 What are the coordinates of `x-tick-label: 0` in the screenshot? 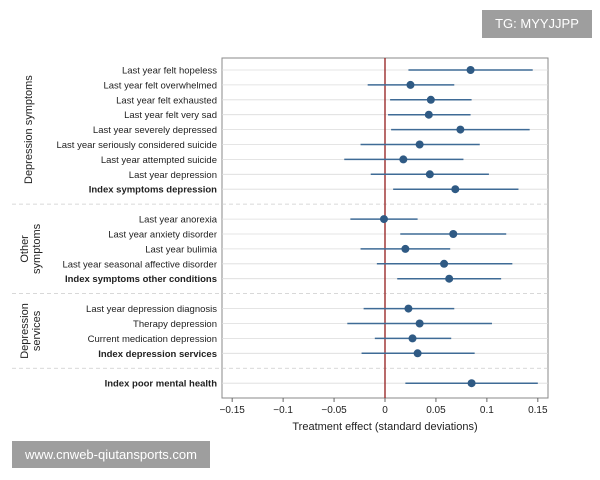 It's located at (385, 410).